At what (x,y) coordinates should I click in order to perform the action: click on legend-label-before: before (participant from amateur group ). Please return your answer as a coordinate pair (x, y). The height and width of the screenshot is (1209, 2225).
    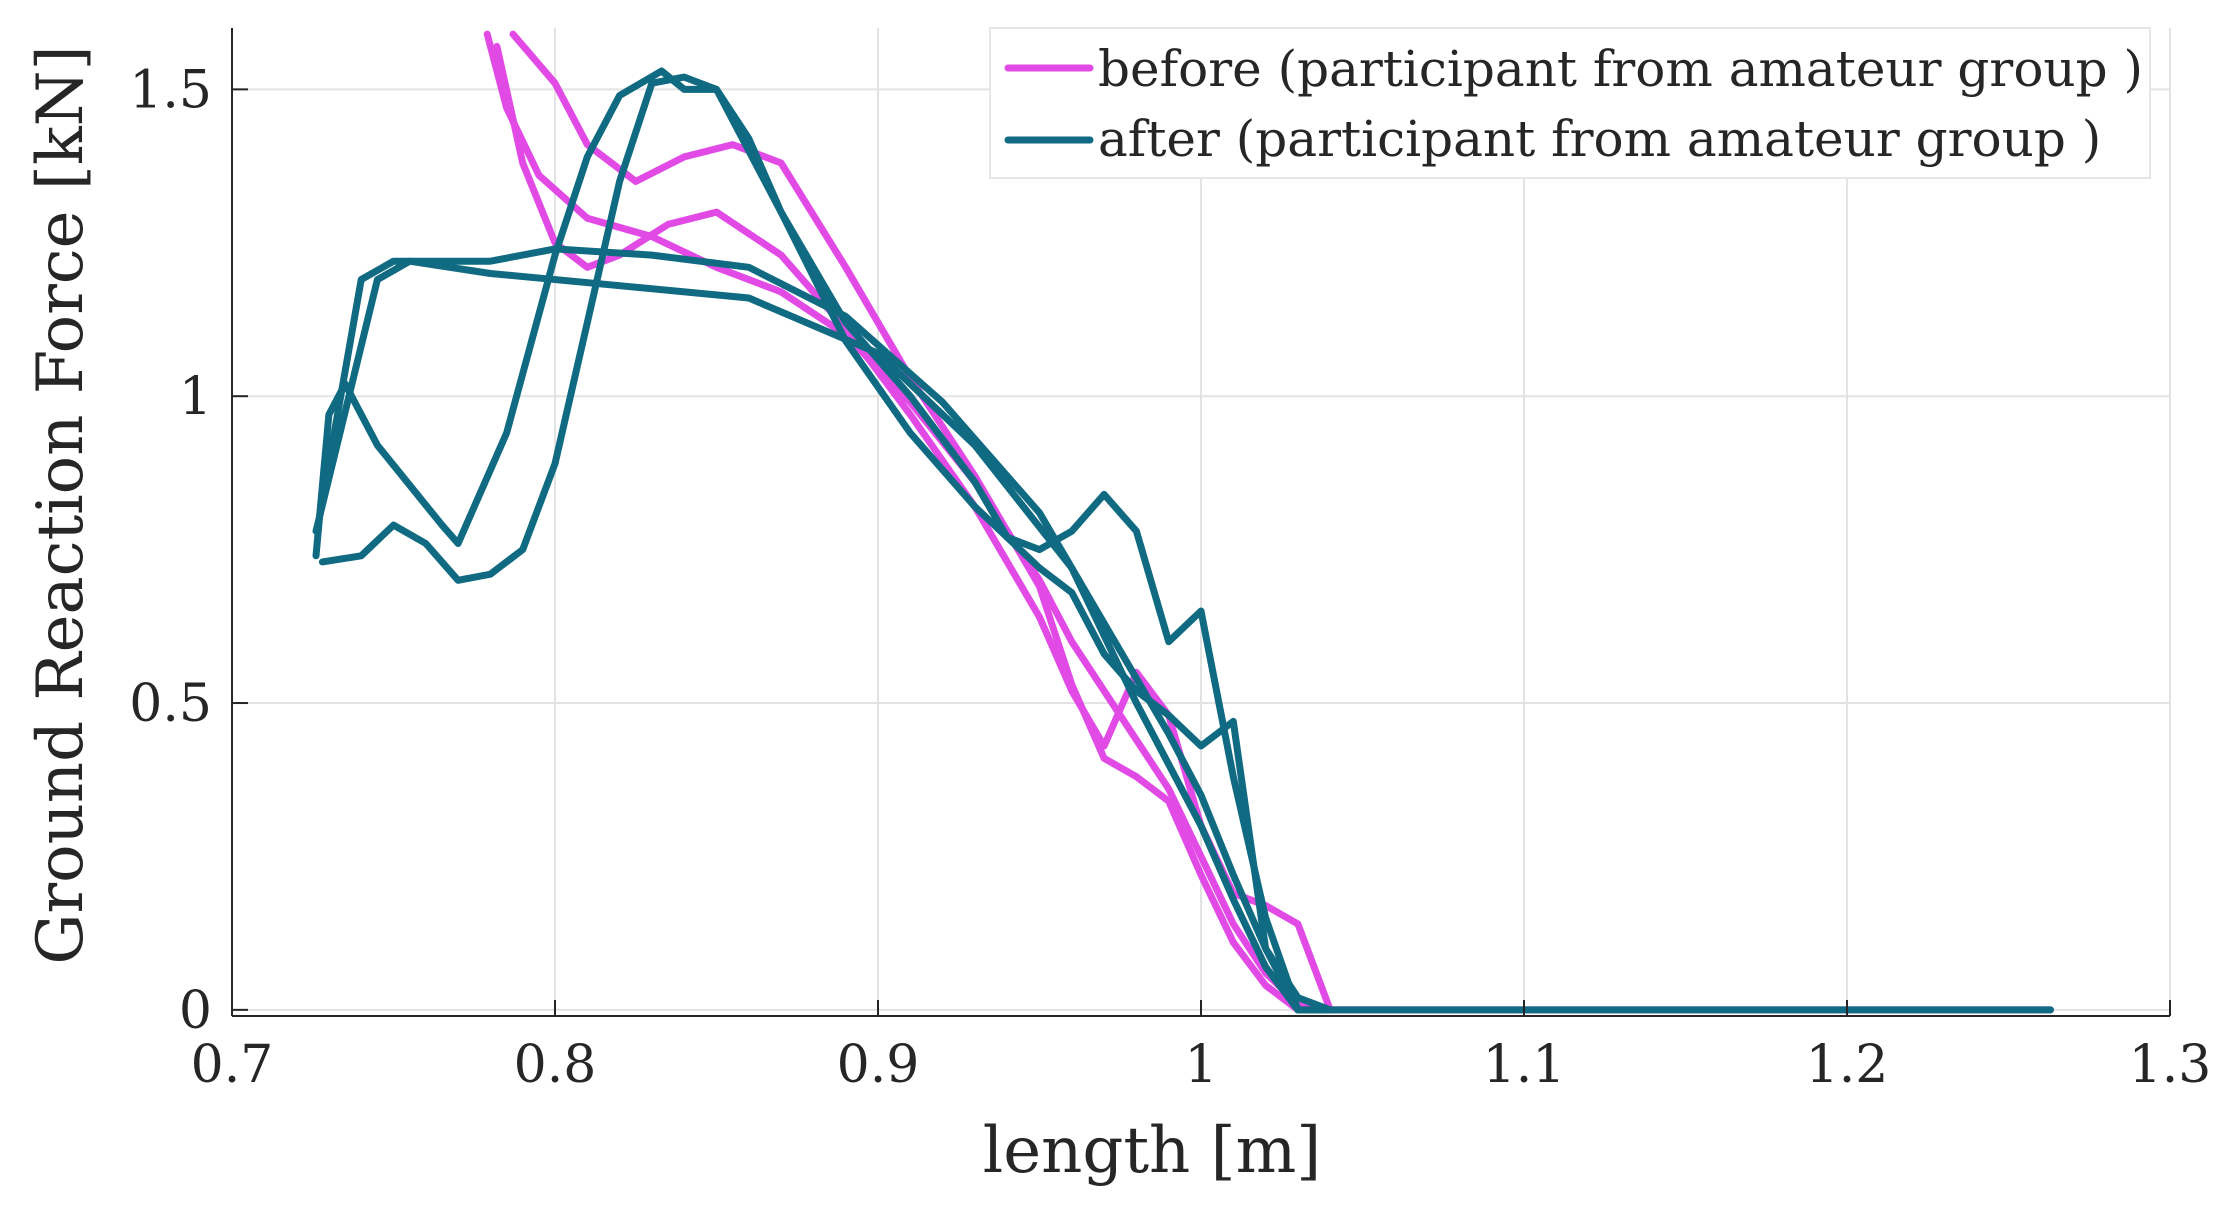
    Looking at the image, I should click on (1620, 69).